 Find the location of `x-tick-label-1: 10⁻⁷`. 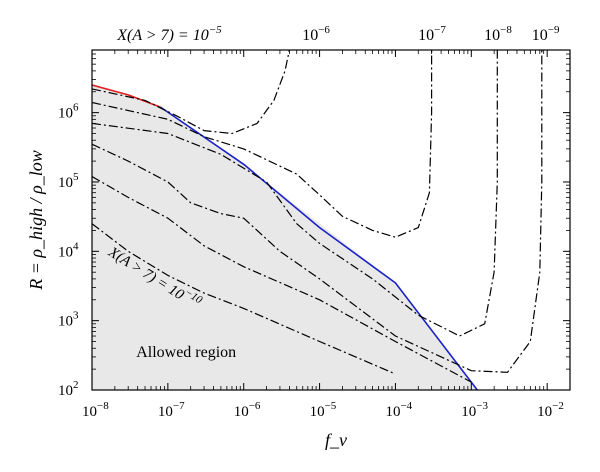

x-tick-label-1: 10⁻⁷ is located at coordinates (171, 410).